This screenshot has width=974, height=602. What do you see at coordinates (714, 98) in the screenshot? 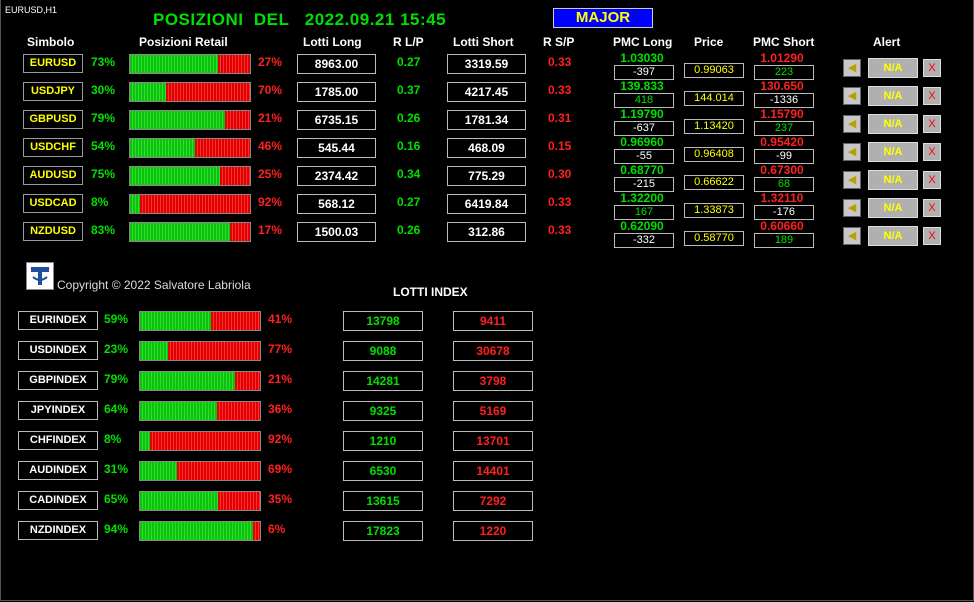
I see `current-price: 144.014` at bounding box center [714, 98].